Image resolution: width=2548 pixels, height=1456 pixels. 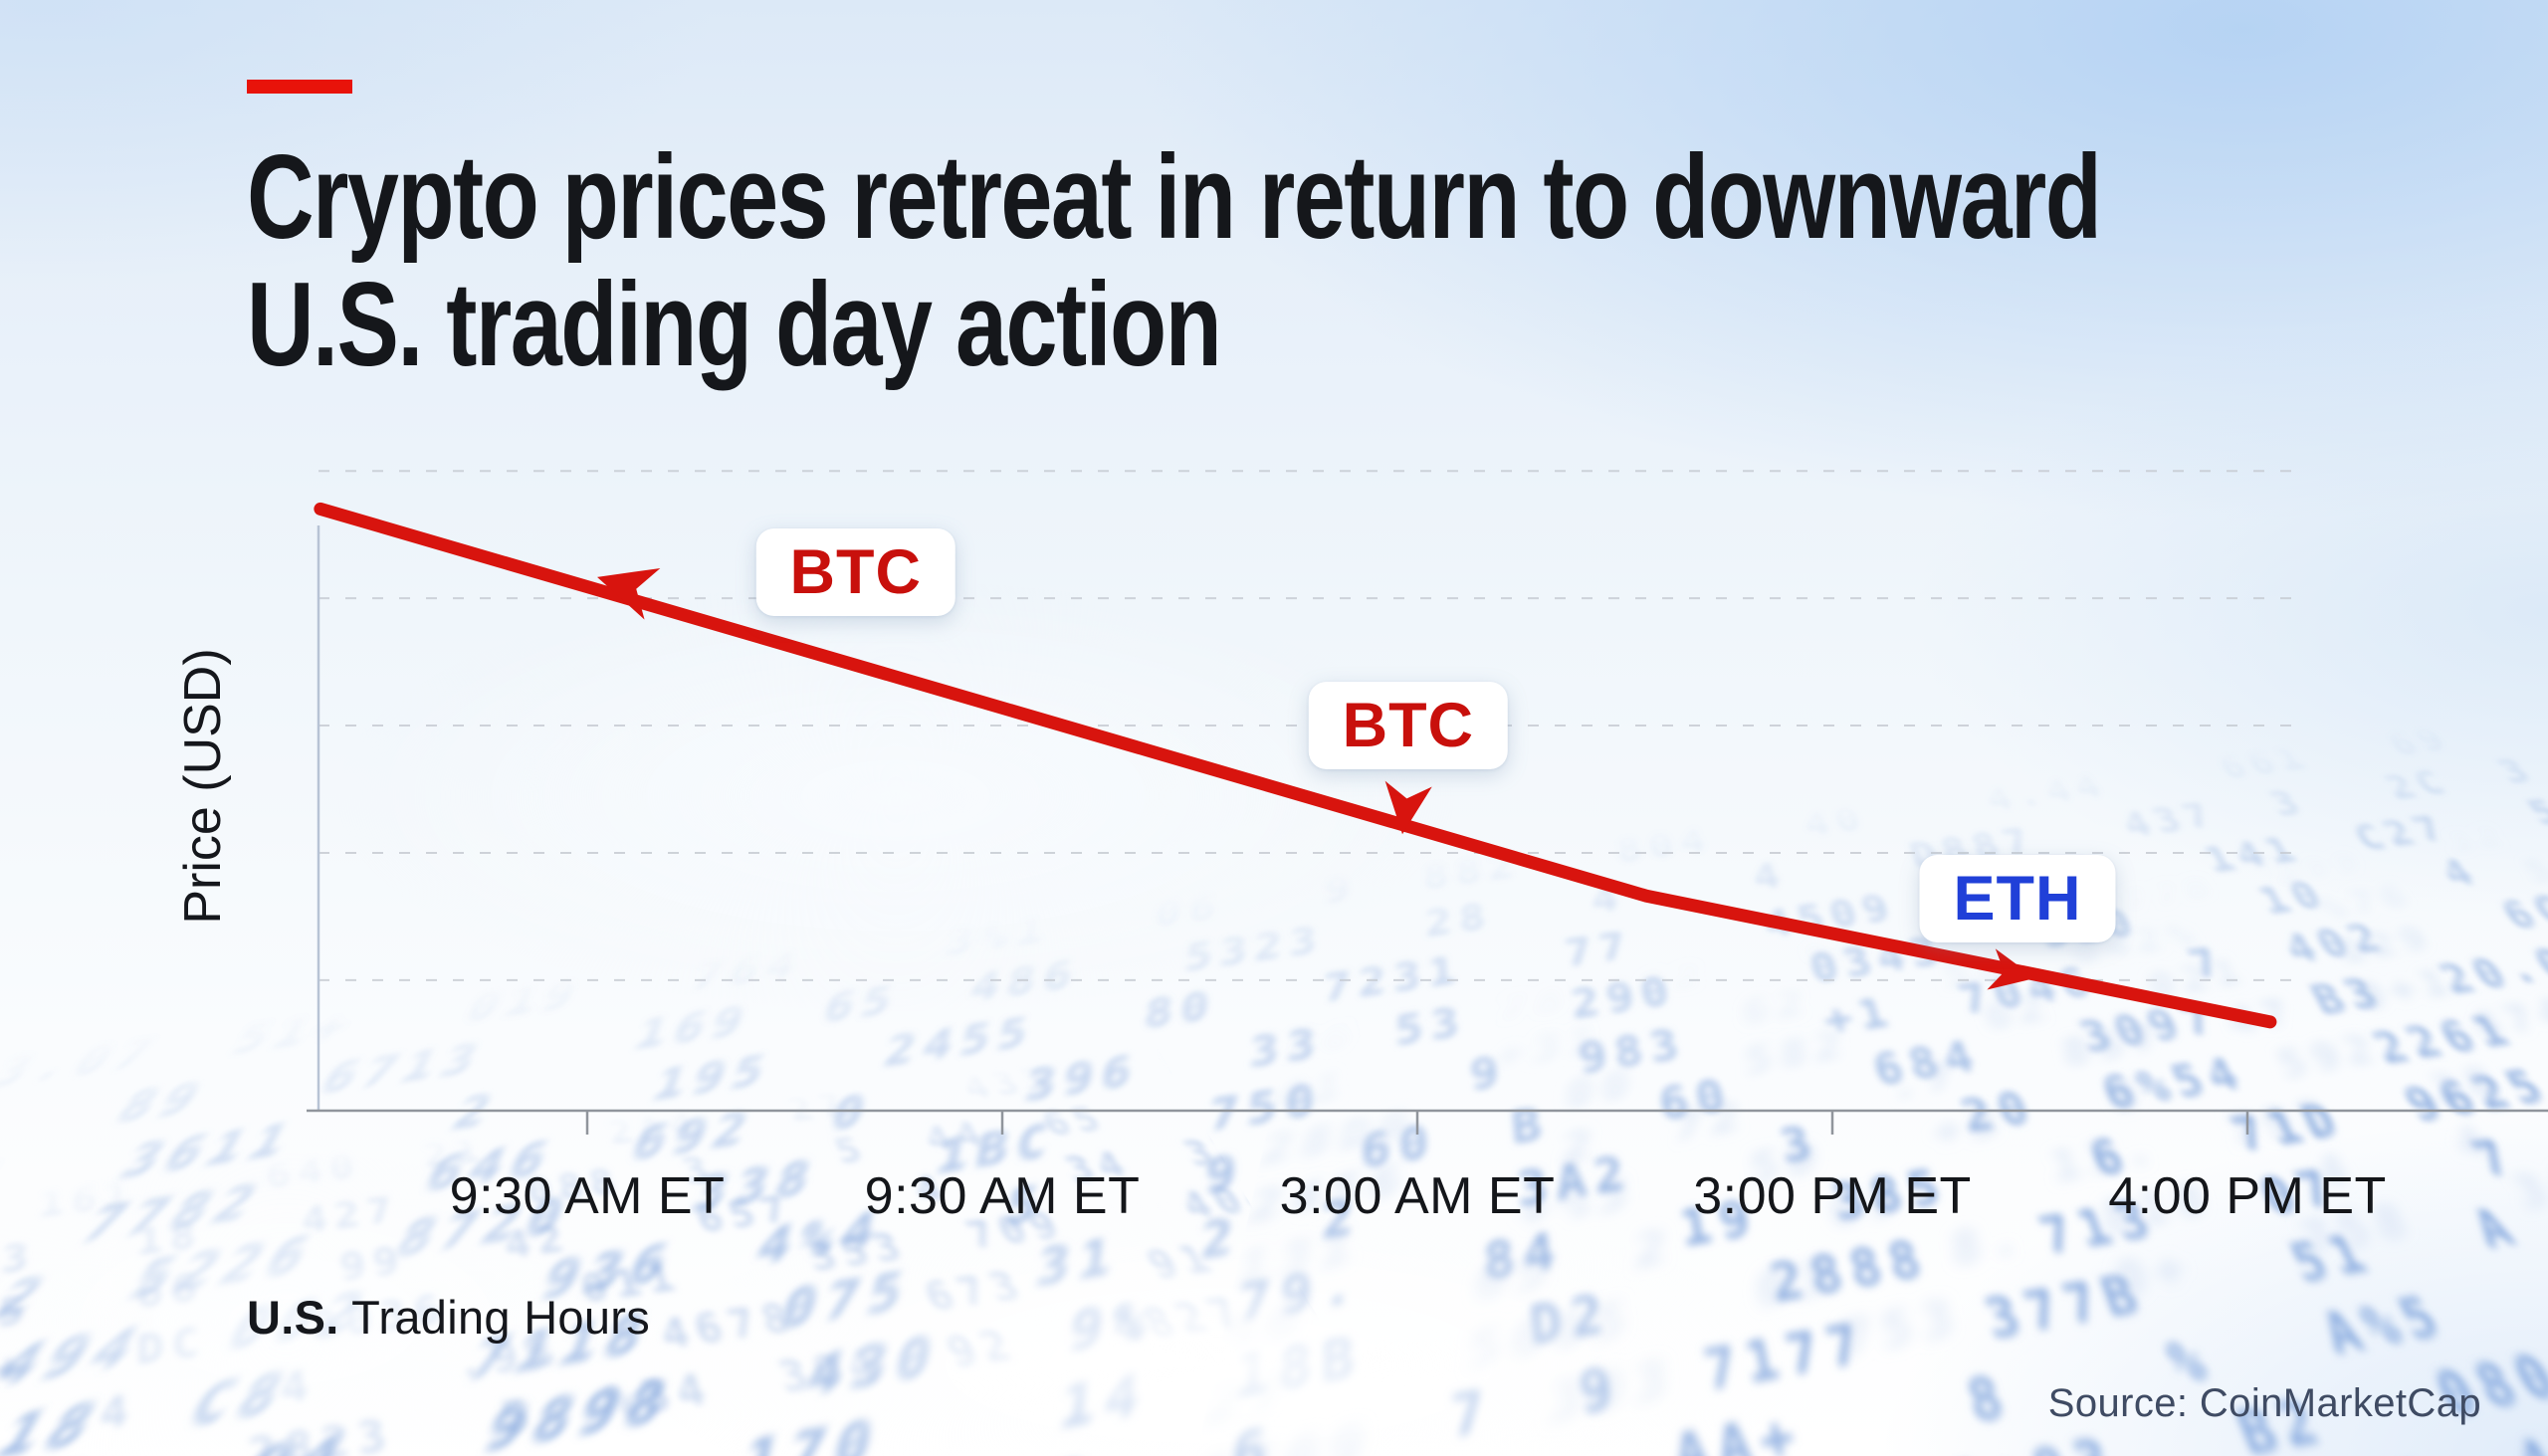 What do you see at coordinates (299, 87) in the screenshot?
I see `accent-bar` at bounding box center [299, 87].